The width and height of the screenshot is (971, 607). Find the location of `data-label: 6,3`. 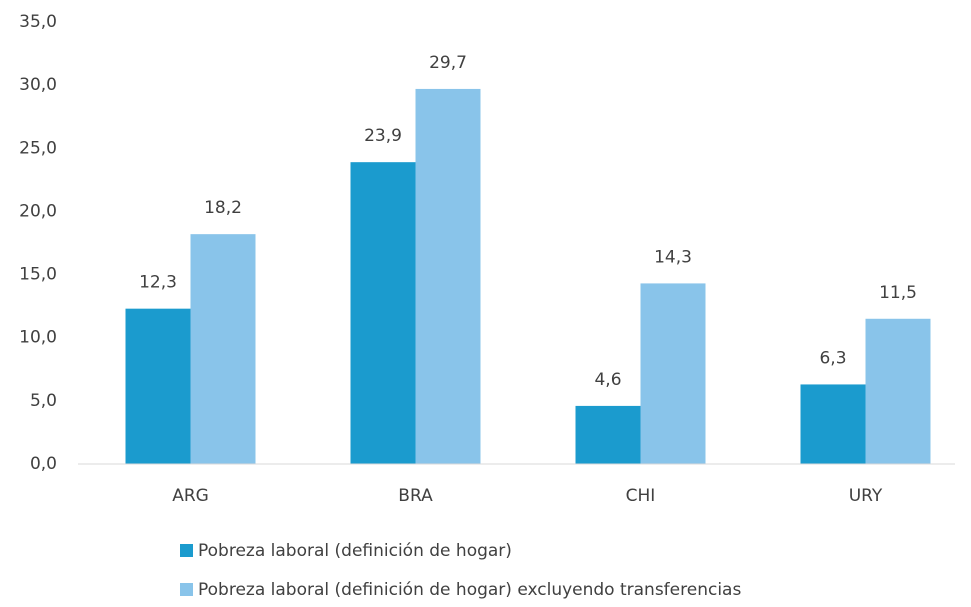

data-label: 6,3 is located at coordinates (832, 358).